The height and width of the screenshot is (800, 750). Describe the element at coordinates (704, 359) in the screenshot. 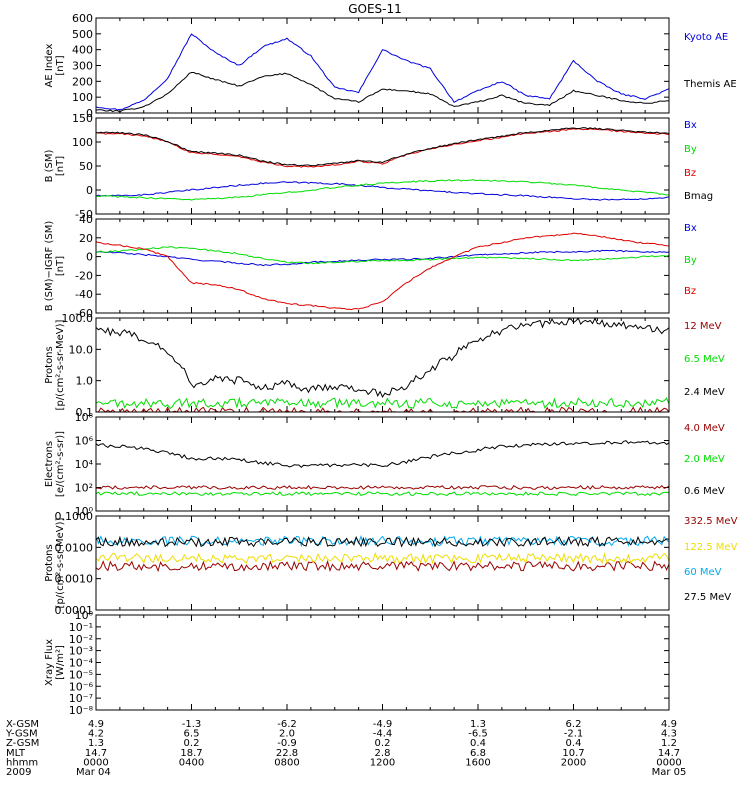

I see `legend-6-5-mev: 6.5 MeV` at that location.